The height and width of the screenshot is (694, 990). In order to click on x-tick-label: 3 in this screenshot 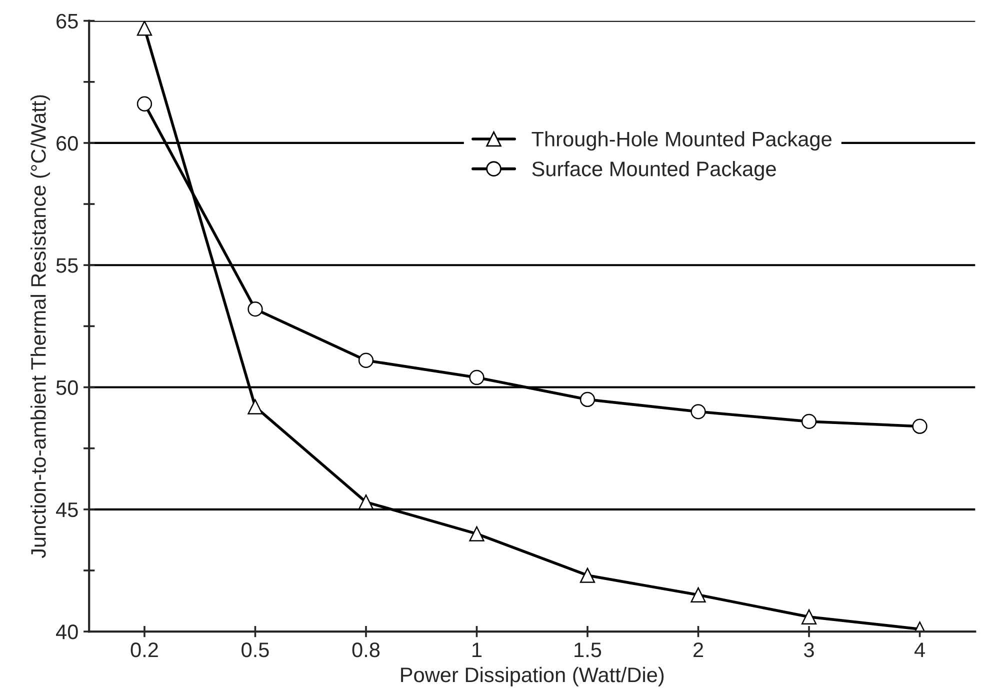, I will do `click(809, 650)`.